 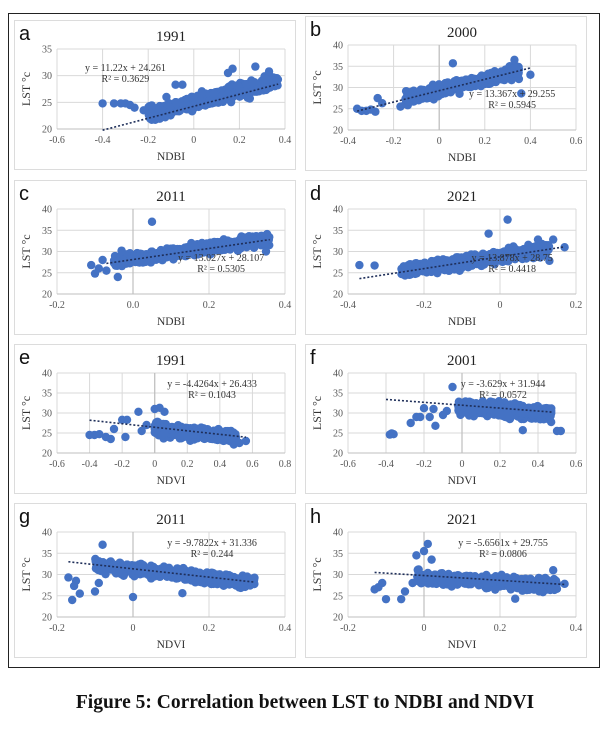 What do you see at coordinates (462, 520) in the screenshot?
I see `chart-title: 2021` at bounding box center [462, 520].